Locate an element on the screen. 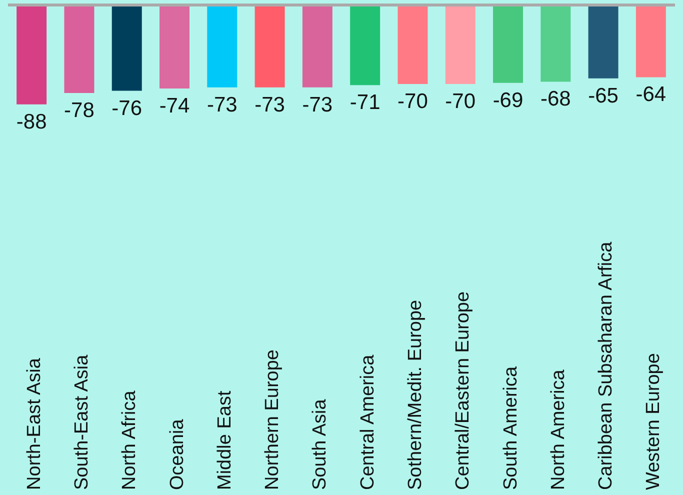 The width and height of the screenshot is (683, 495). x-tick-label: Caribbean Subsaharan Arfica is located at coordinates (606, 365).